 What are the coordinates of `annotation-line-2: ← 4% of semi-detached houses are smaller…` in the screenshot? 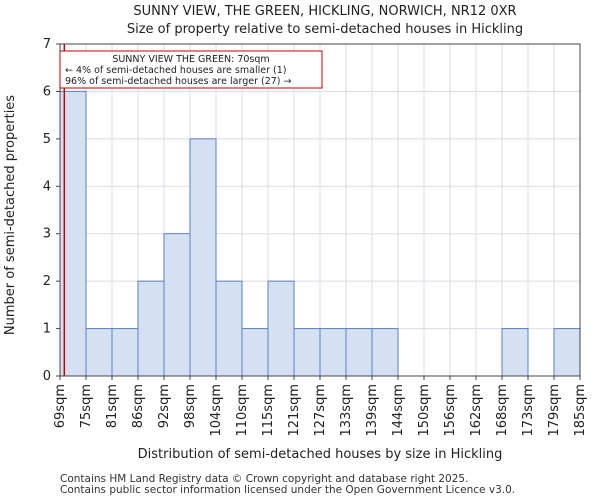 It's located at (175, 70).